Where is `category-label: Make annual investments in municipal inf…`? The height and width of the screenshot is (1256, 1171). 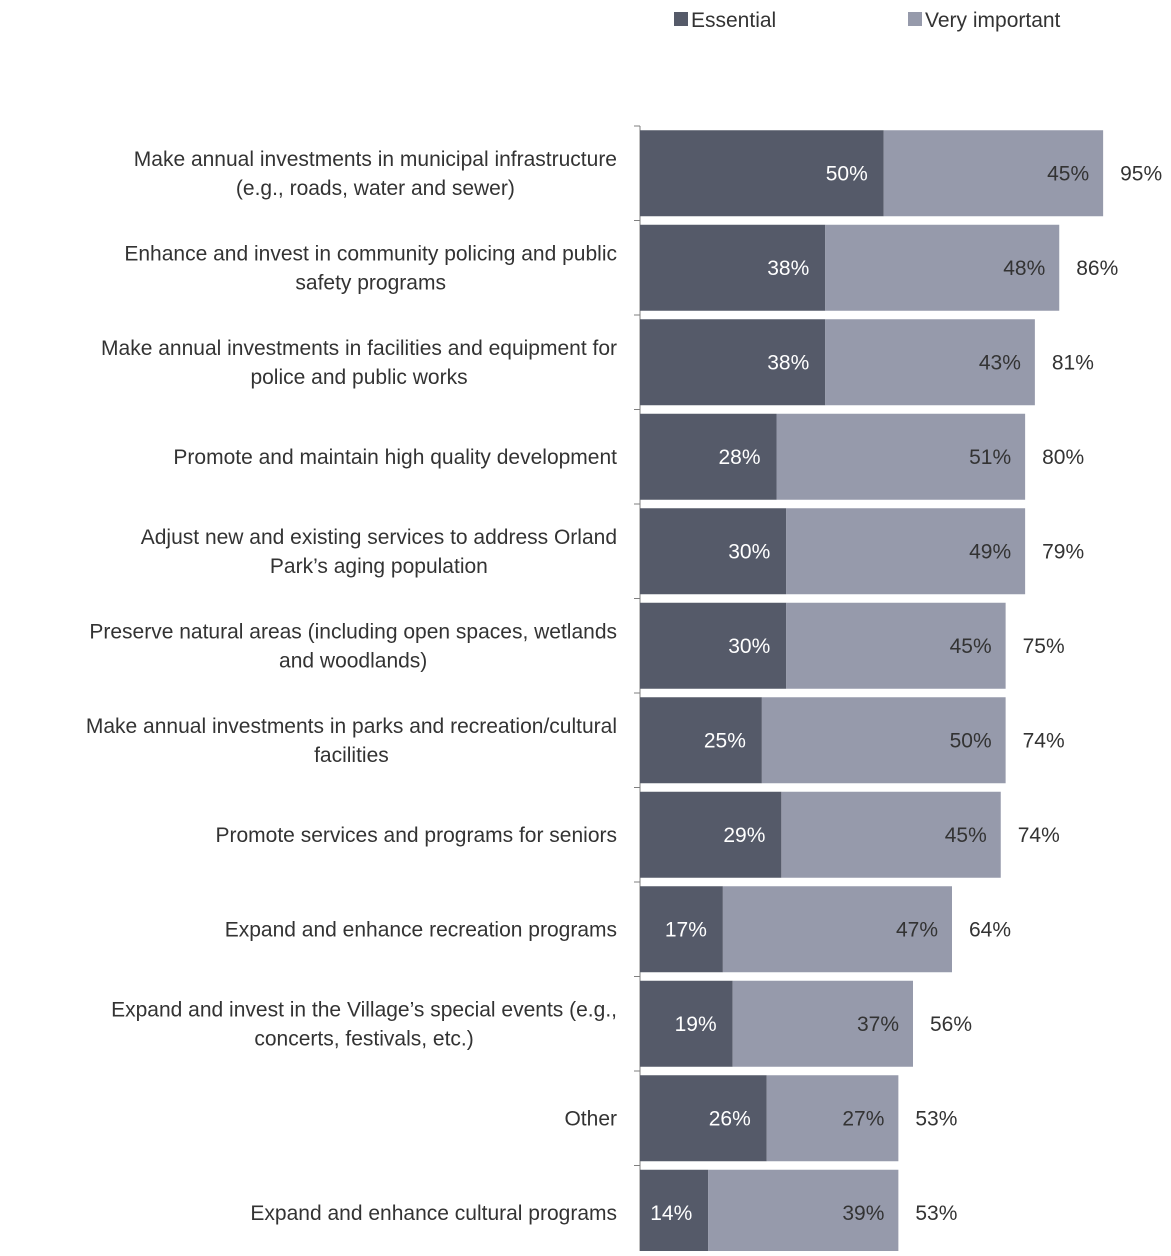 category-label: Make annual investments in municipal inf… is located at coordinates (375, 174).